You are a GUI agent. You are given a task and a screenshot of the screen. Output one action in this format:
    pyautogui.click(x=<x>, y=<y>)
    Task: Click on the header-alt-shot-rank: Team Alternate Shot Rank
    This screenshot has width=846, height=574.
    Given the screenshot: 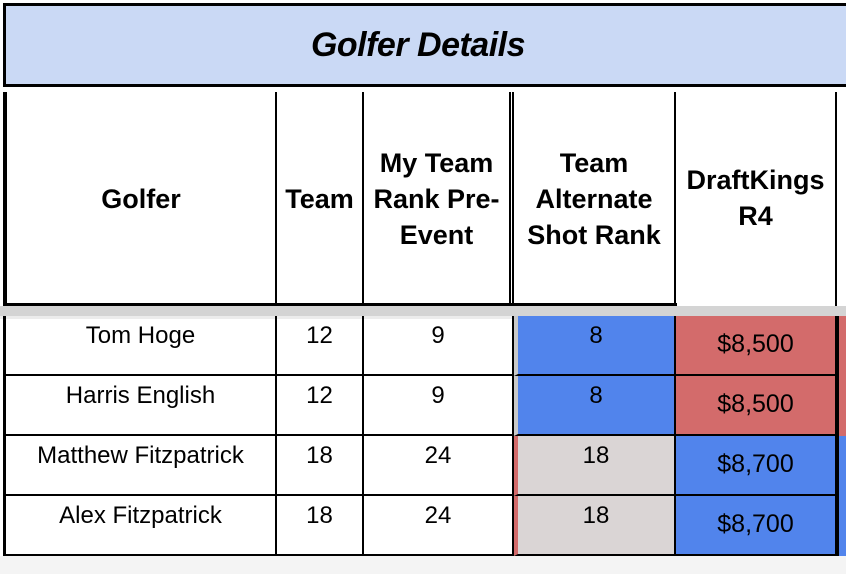 What is the action you would take?
    pyautogui.click(x=595, y=199)
    